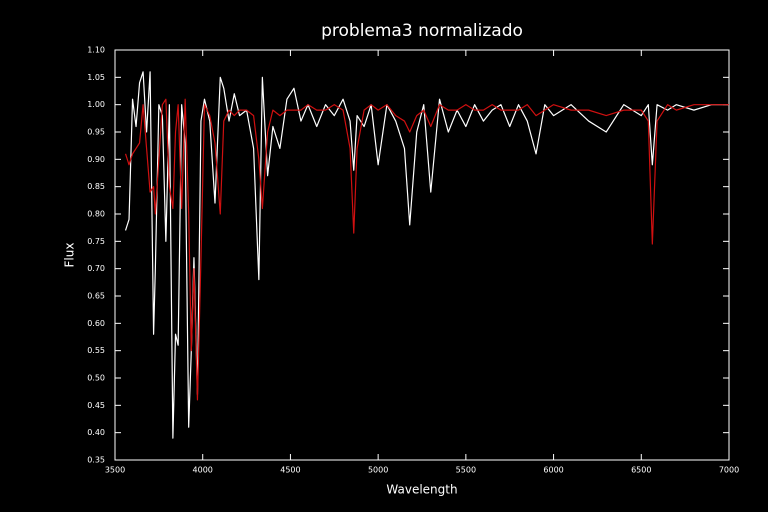 This screenshot has width=768, height=512. I want to click on y-tick-label: 0.45, so click(96, 405).